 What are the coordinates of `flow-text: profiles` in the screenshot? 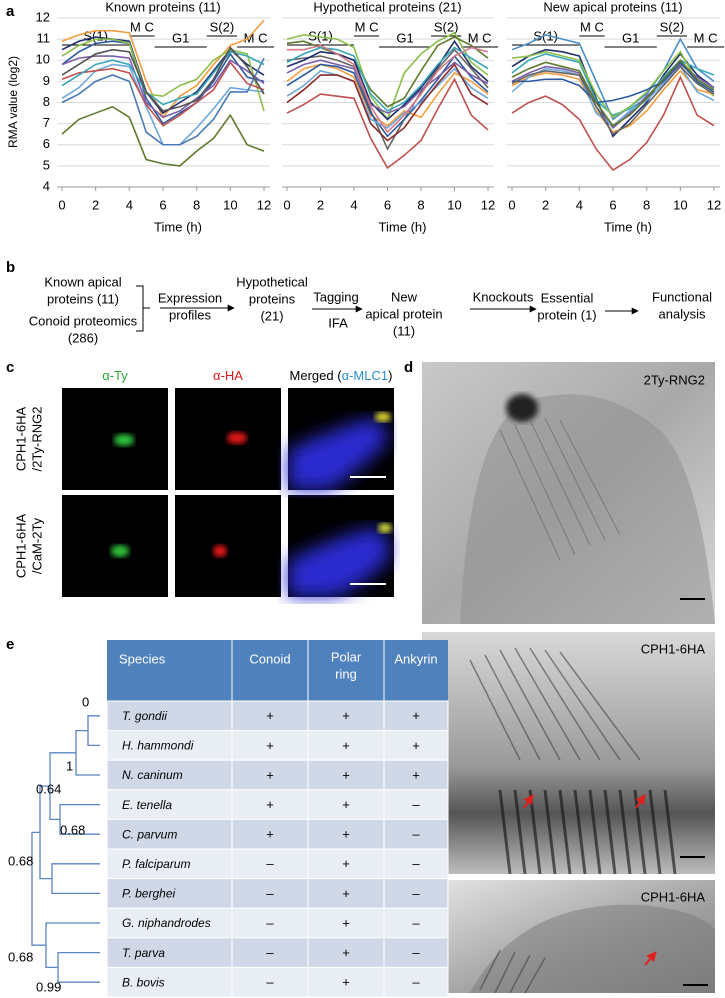 It's located at (190, 314).